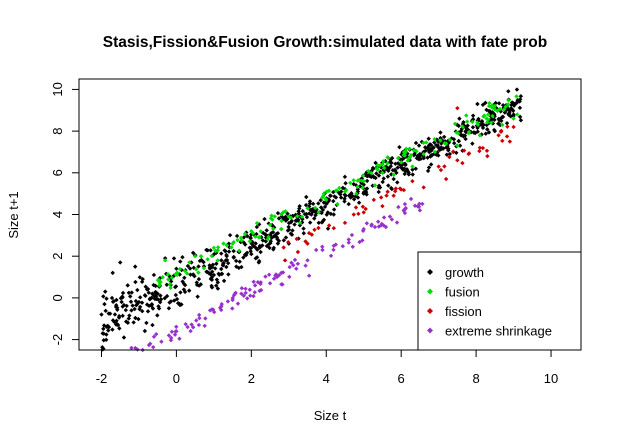 This screenshot has height=446, width=621. Describe the element at coordinates (499, 301) in the screenshot. I see `legend: growth fusion fission extreme shrinkage` at that location.